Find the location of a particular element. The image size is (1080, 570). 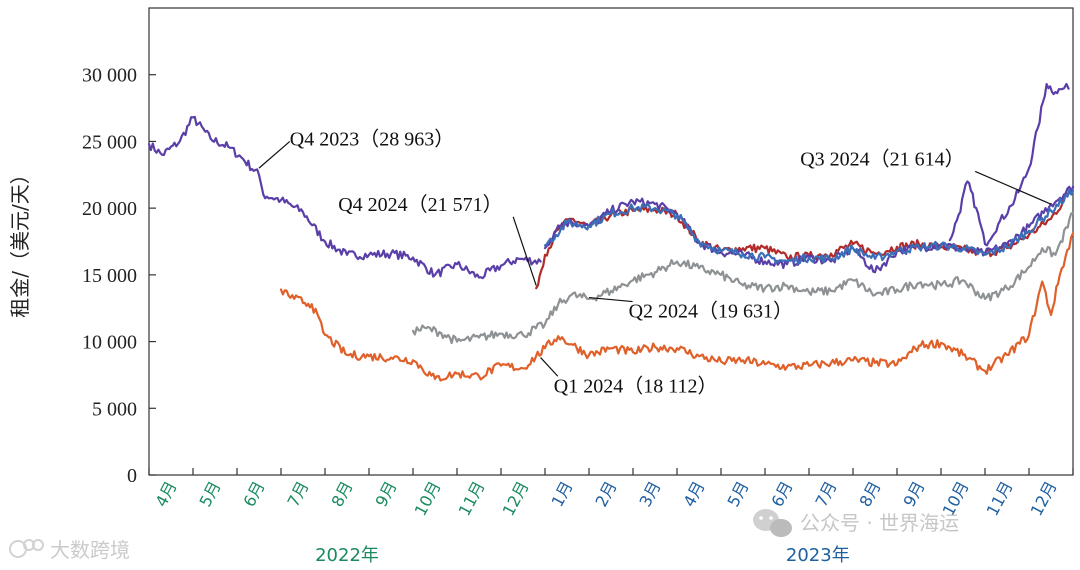

y-tick-label: 0 is located at coordinates (132, 476).